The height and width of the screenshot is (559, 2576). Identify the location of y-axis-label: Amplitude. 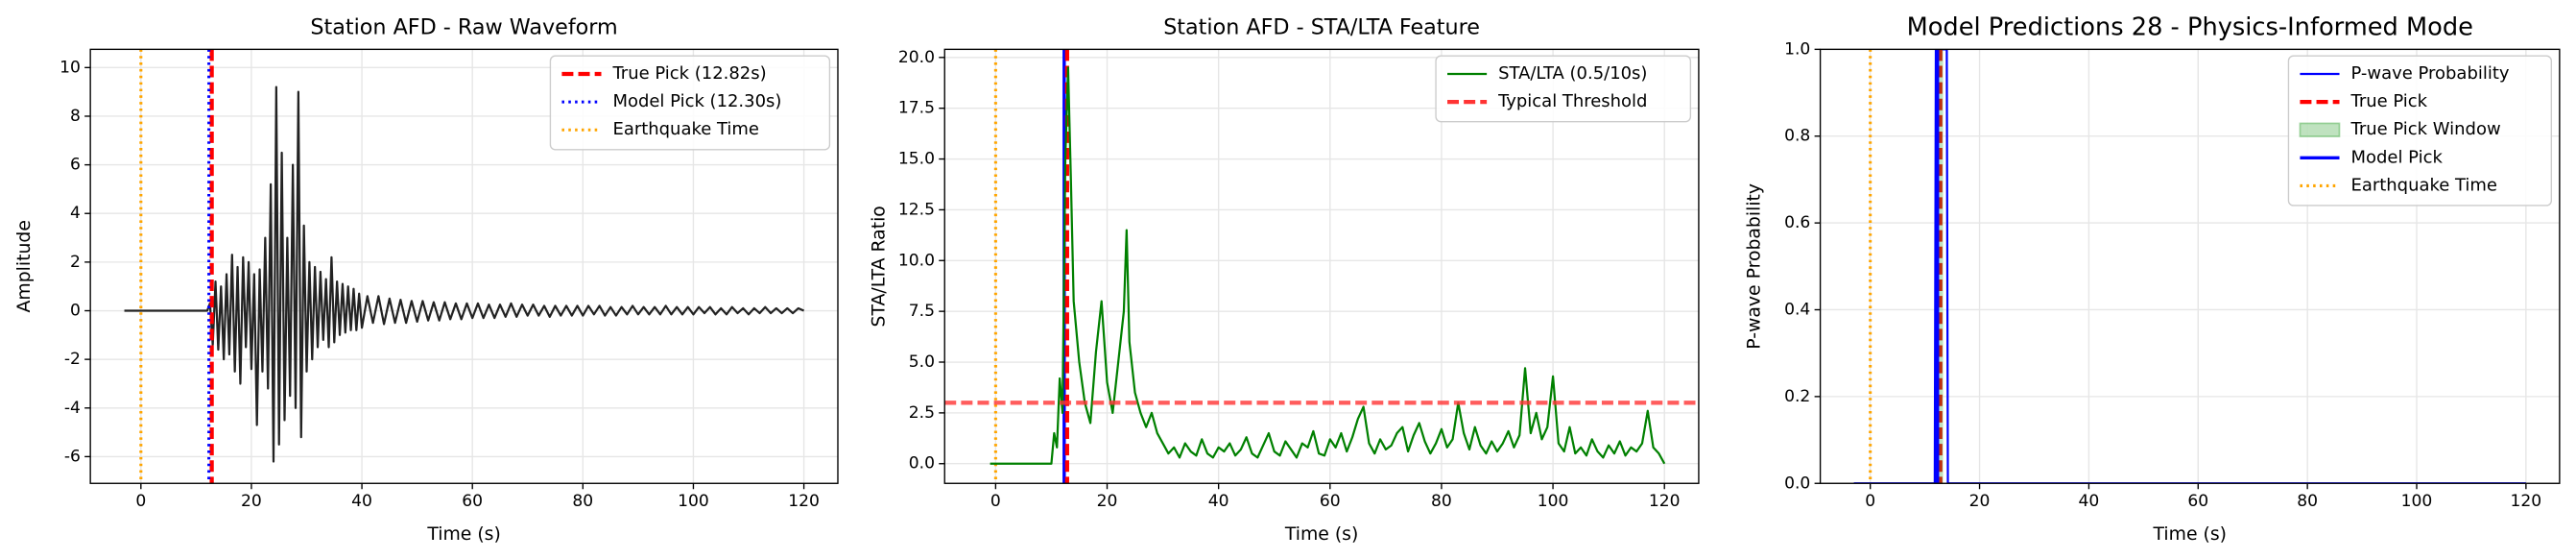
(24, 266).